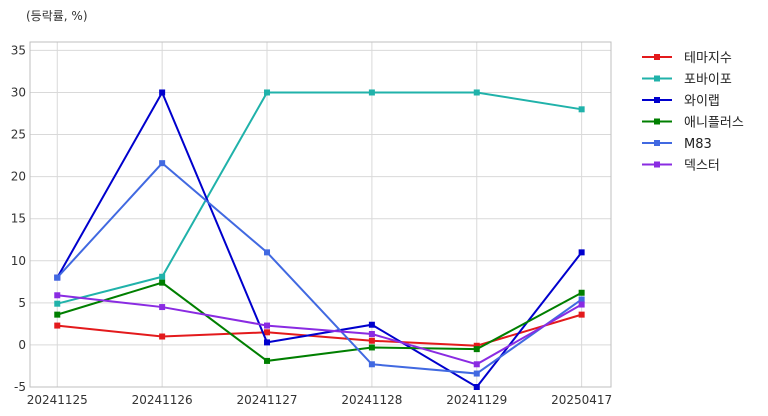  What do you see at coordinates (677, 144) in the screenshot?
I see `legend-item: M83` at bounding box center [677, 144].